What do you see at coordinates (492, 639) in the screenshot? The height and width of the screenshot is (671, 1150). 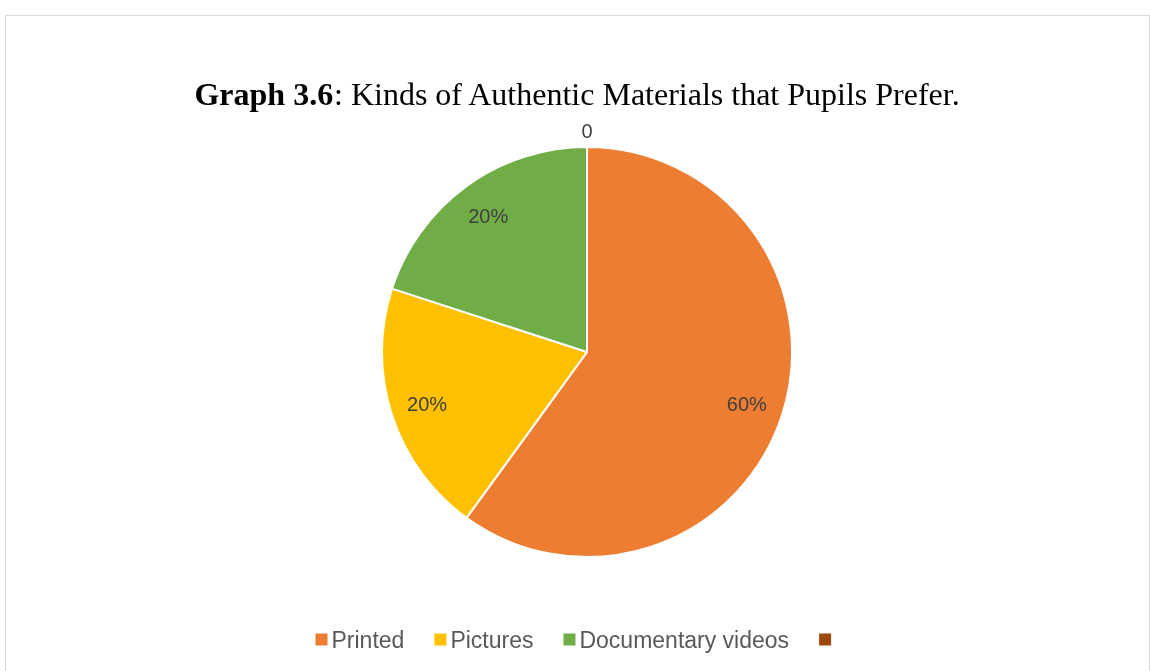 I see `legend-label: Pictures` at bounding box center [492, 639].